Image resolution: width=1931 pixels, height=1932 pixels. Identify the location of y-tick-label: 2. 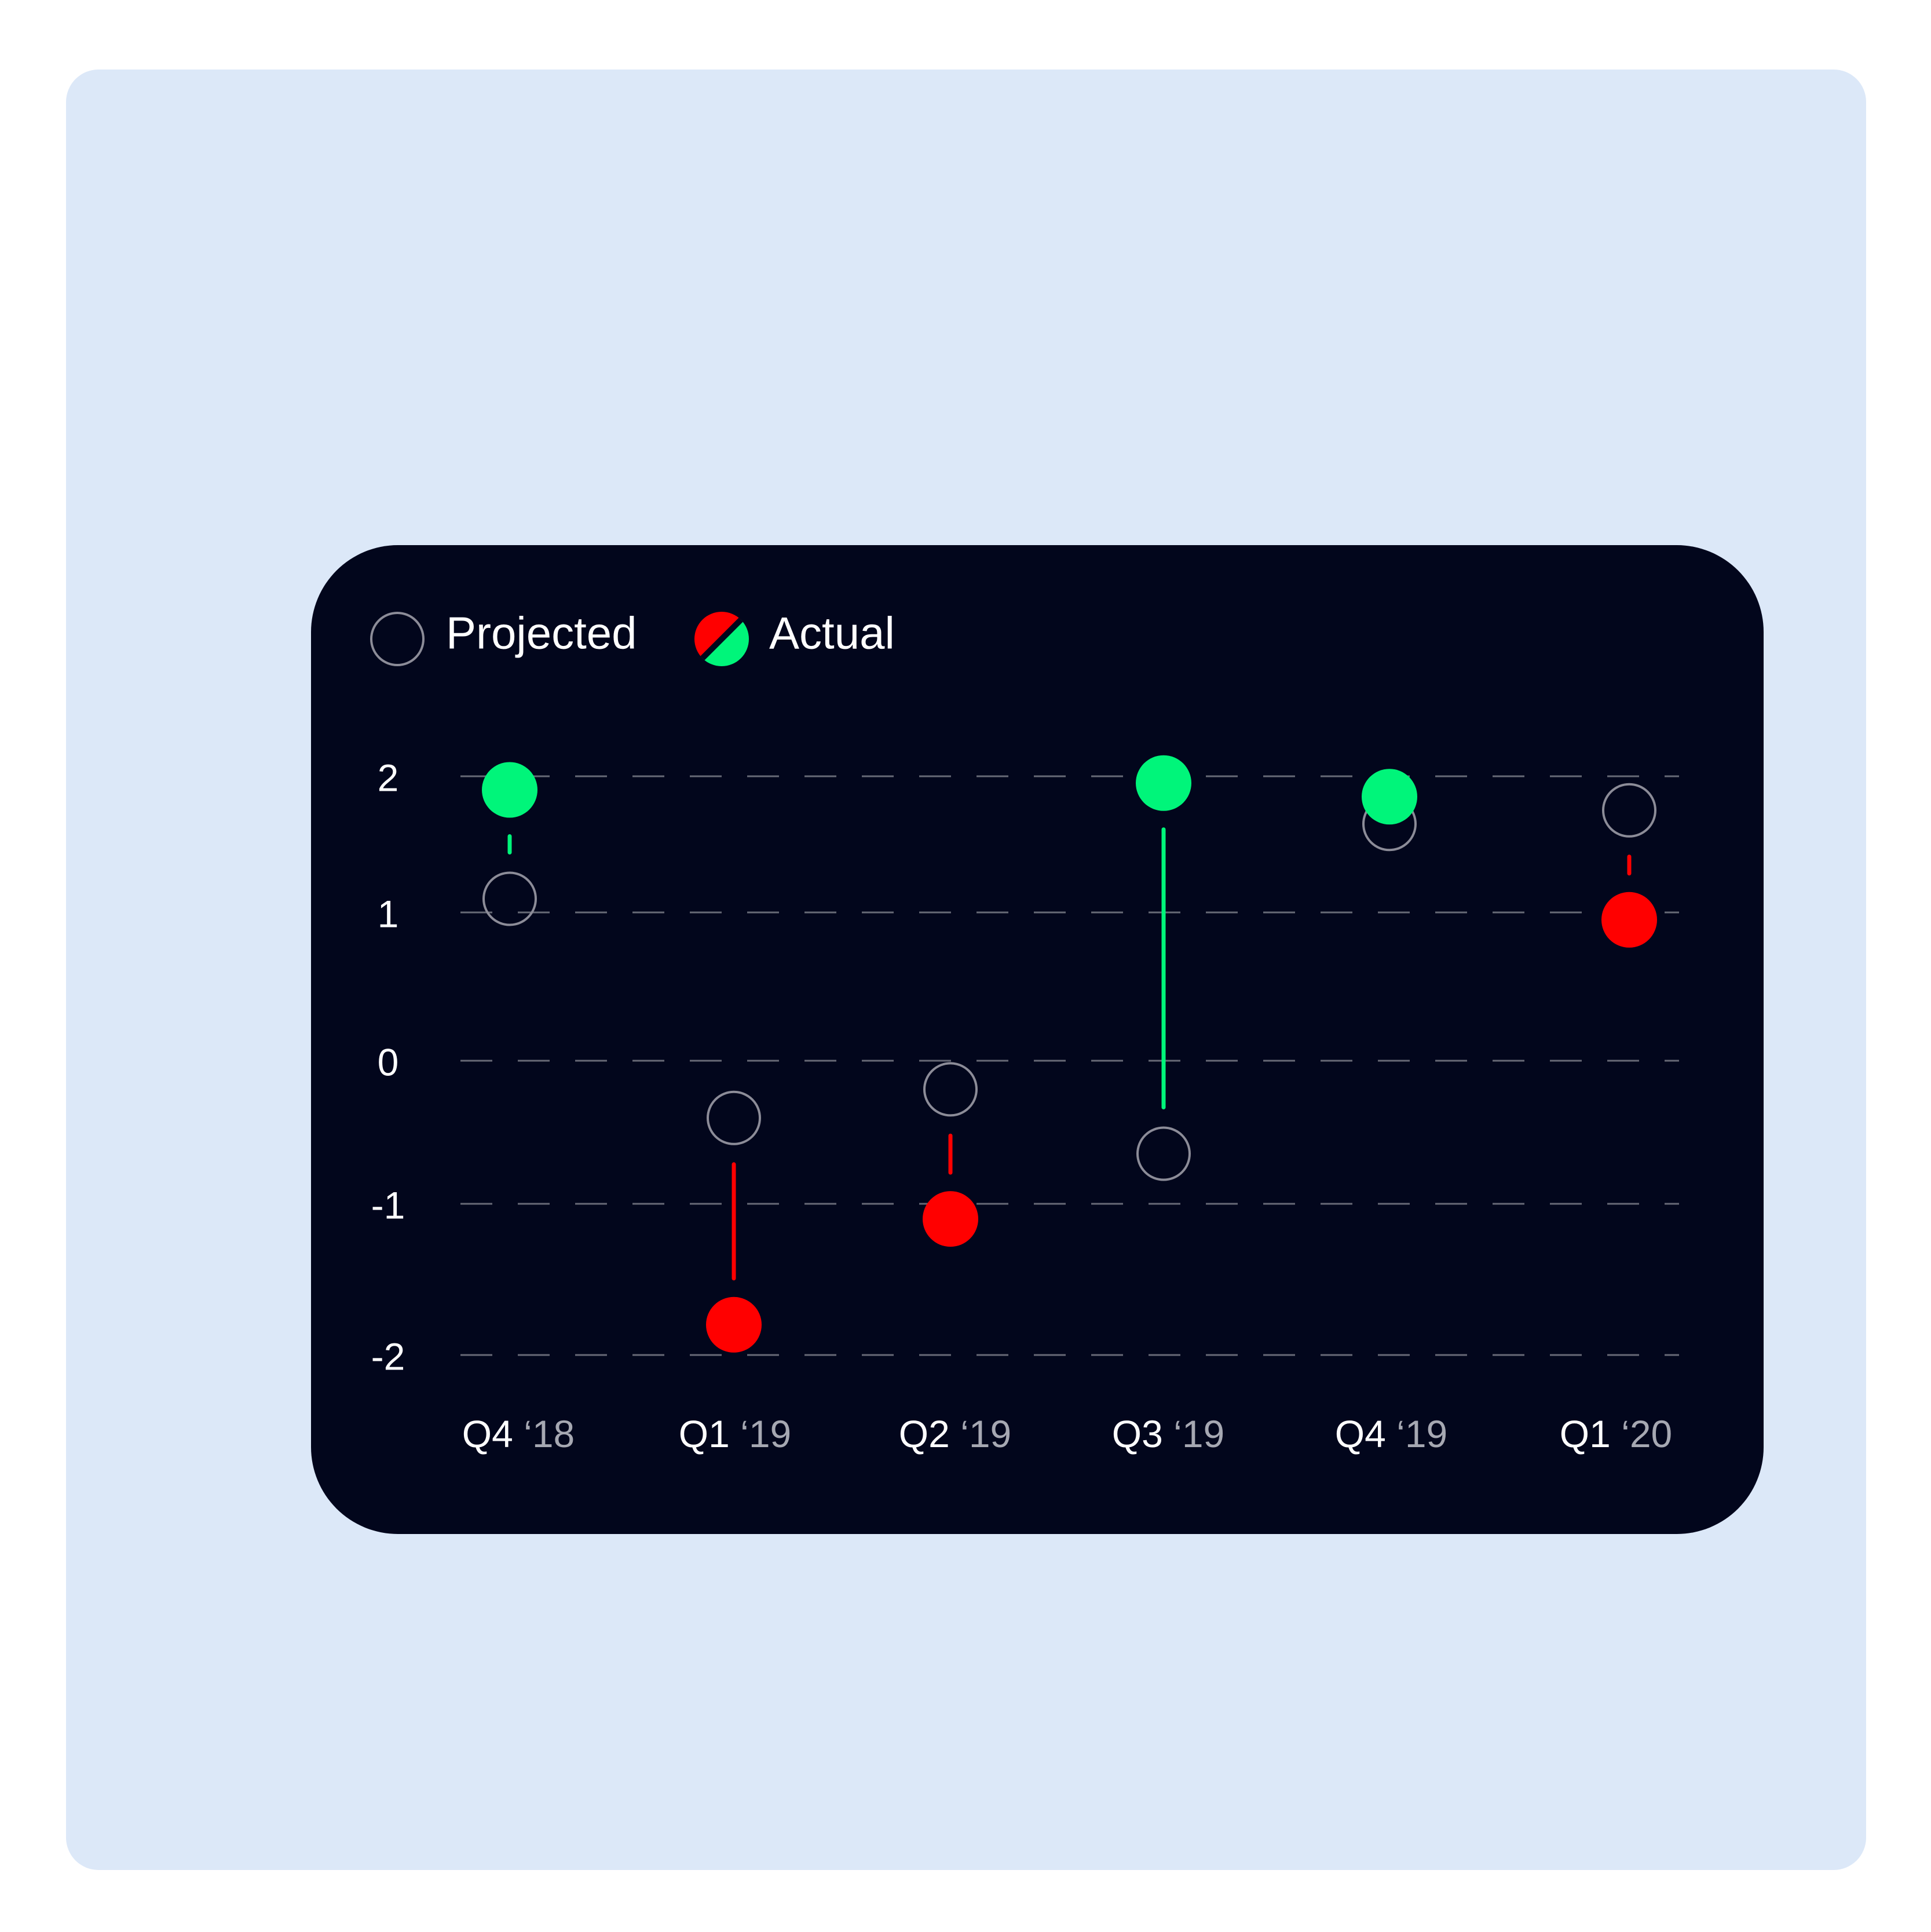
(388, 778).